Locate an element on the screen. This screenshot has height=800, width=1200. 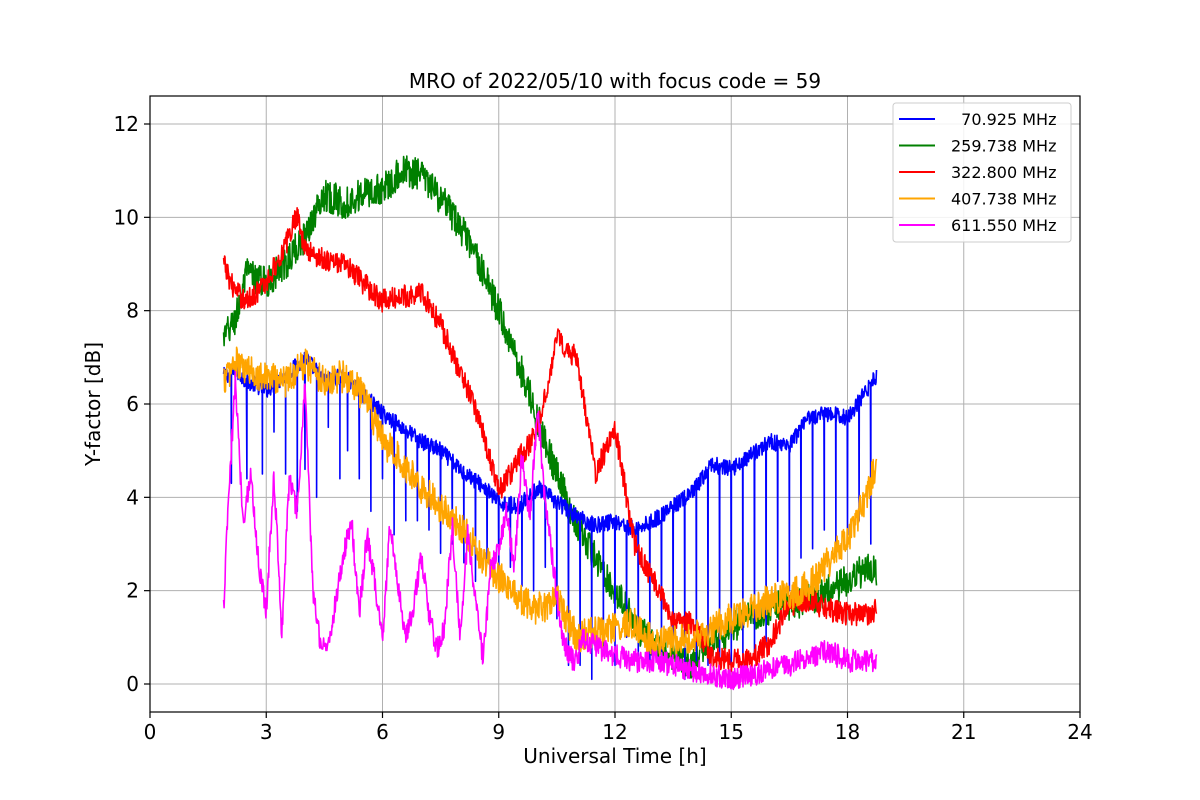
legend-label: 407.738 MHz is located at coordinates (1003, 199).